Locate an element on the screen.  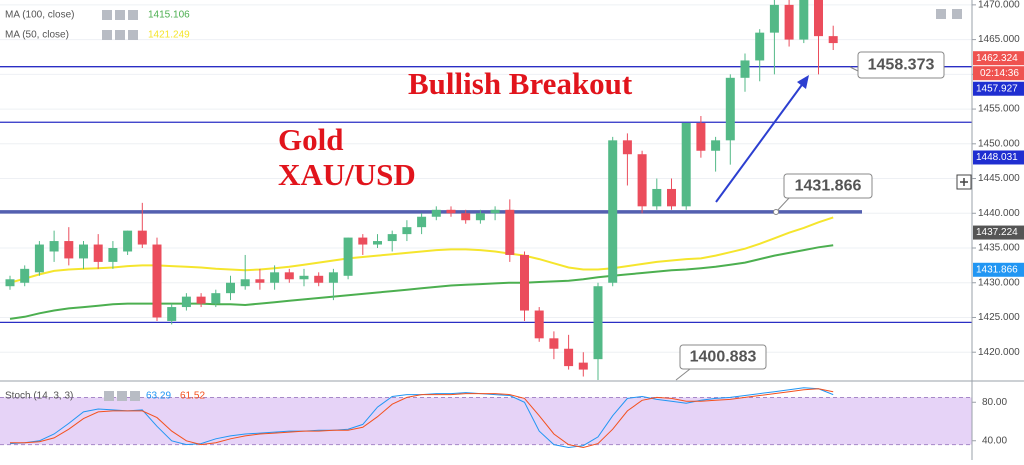
add-button-icon is located at coordinates (964, 182).